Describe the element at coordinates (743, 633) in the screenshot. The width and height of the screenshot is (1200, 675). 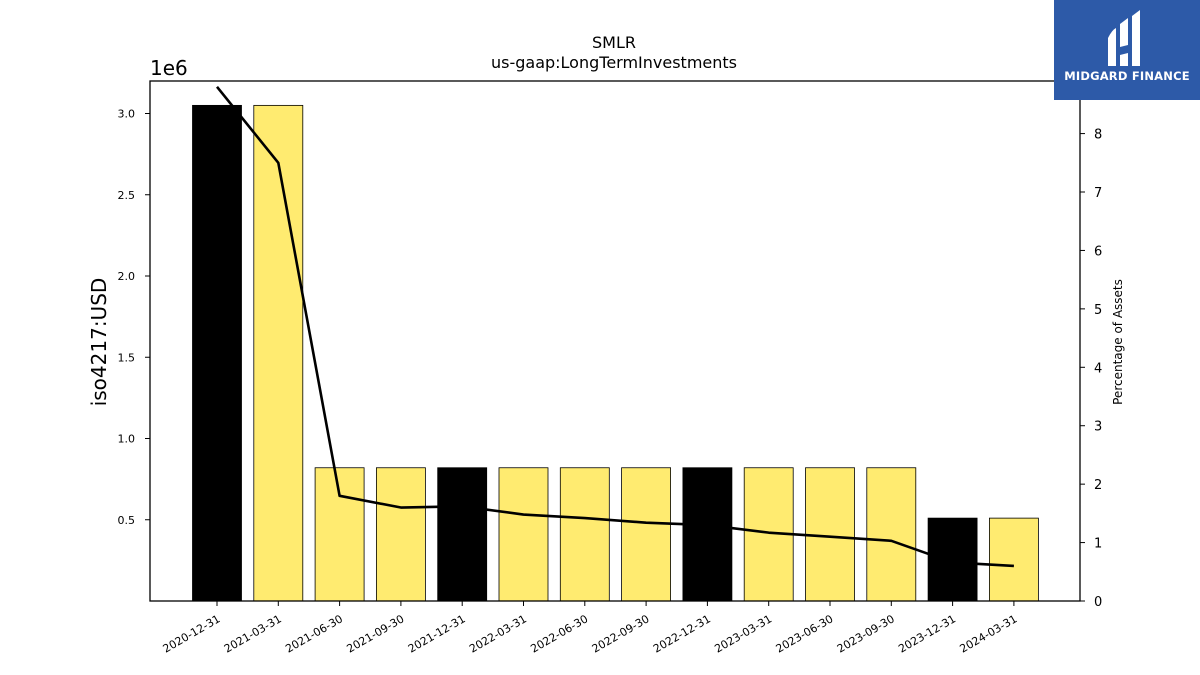
I see `x-tick-label: 2023-03-31` at that location.